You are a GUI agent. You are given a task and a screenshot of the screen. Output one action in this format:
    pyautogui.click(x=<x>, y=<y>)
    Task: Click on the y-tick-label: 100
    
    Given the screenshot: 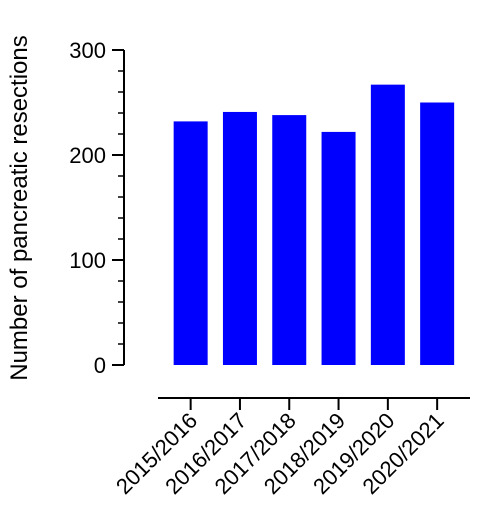 What is the action you would take?
    pyautogui.click(x=87, y=260)
    